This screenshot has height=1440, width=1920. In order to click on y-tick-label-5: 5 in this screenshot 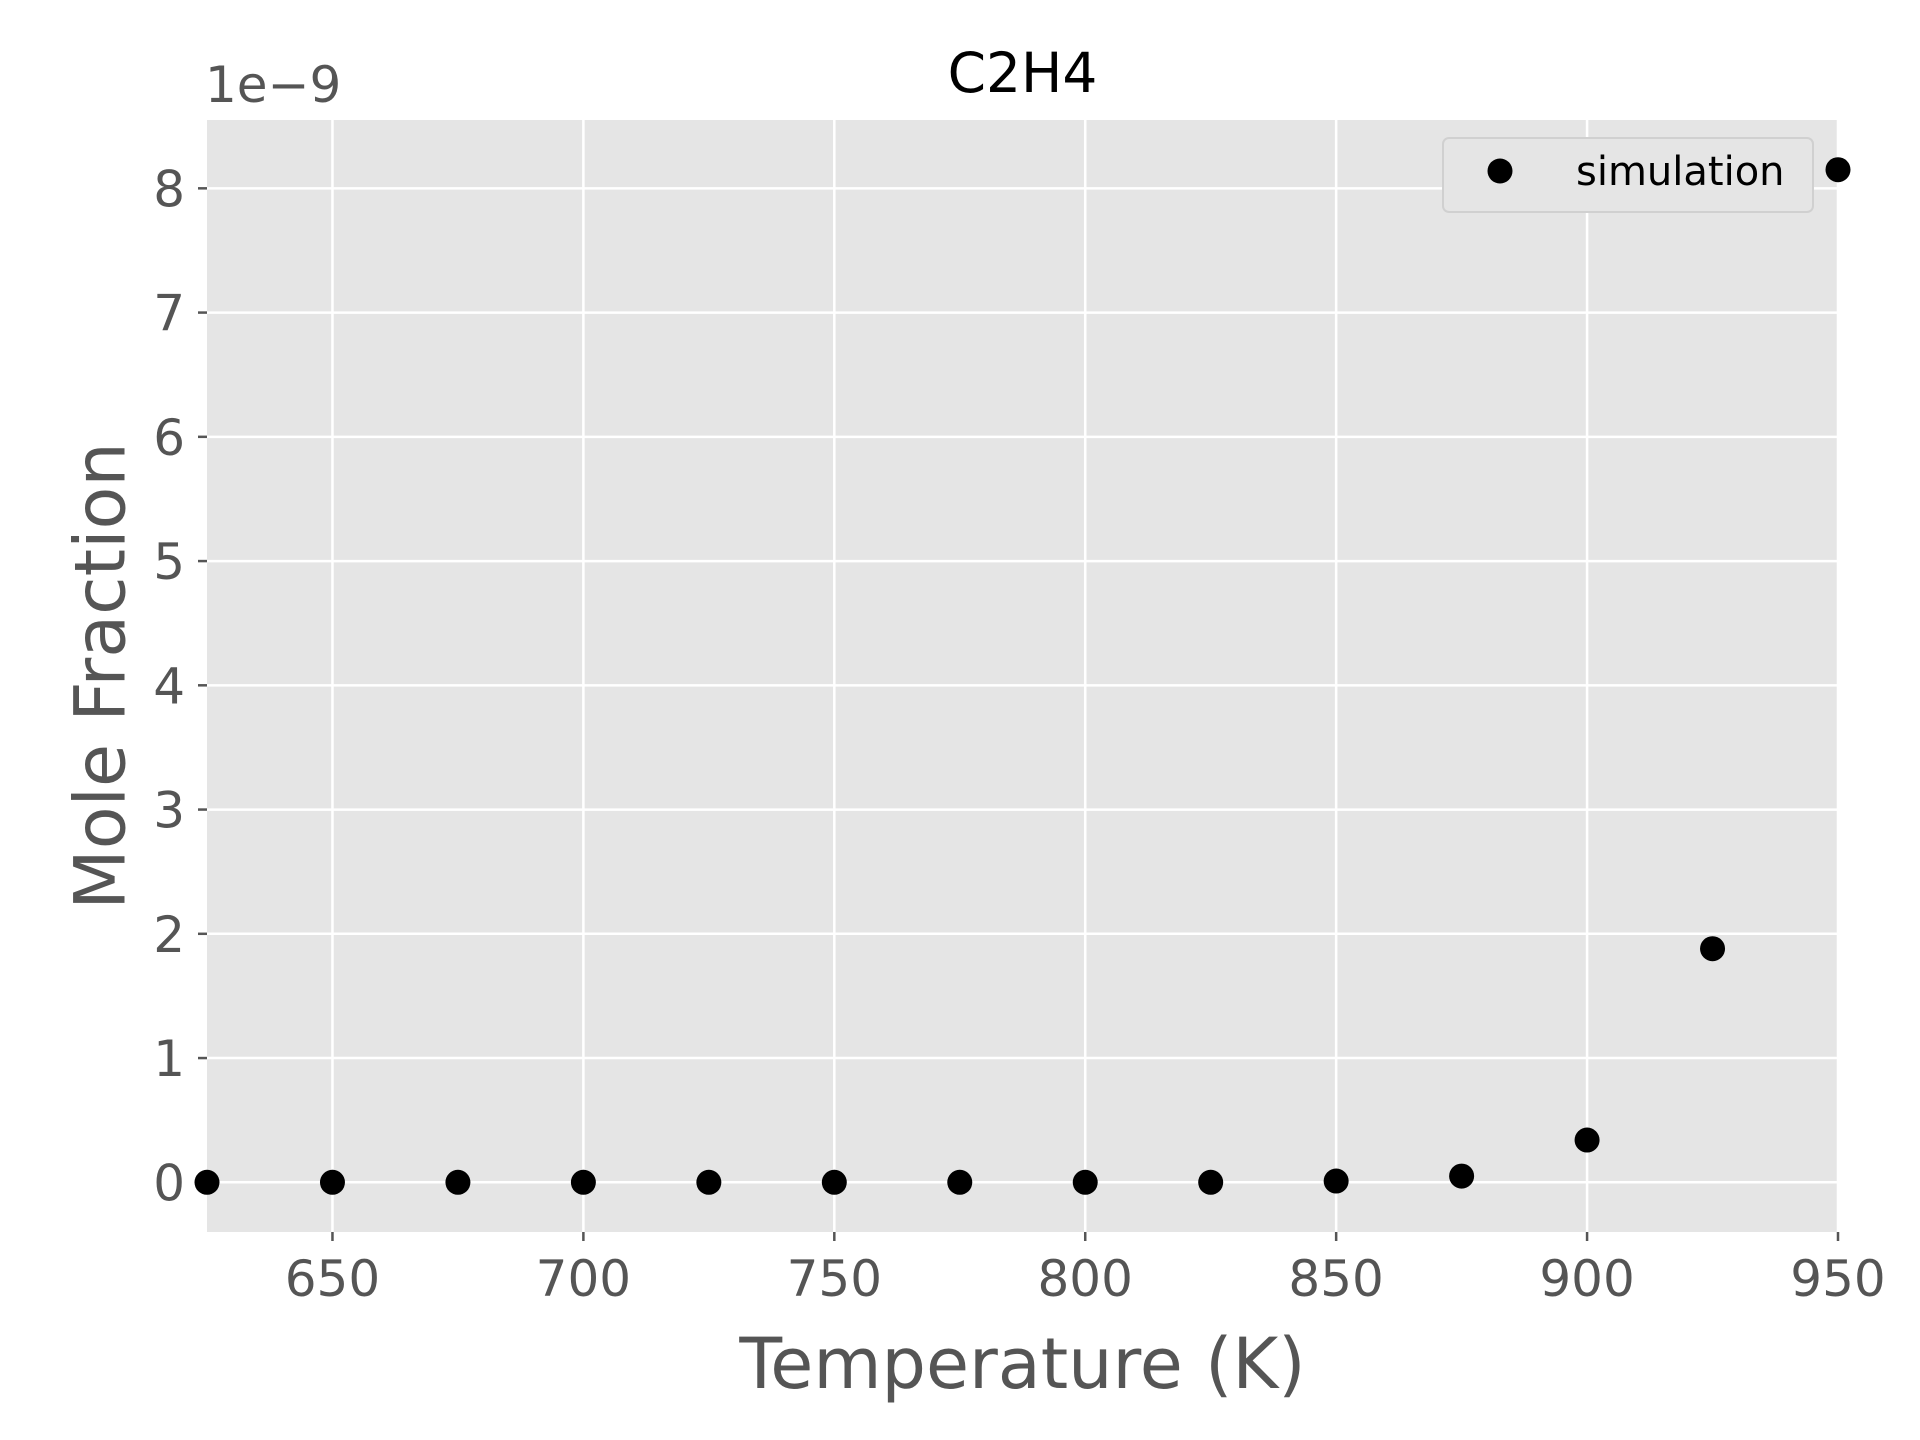, I will do `click(169, 562)`.